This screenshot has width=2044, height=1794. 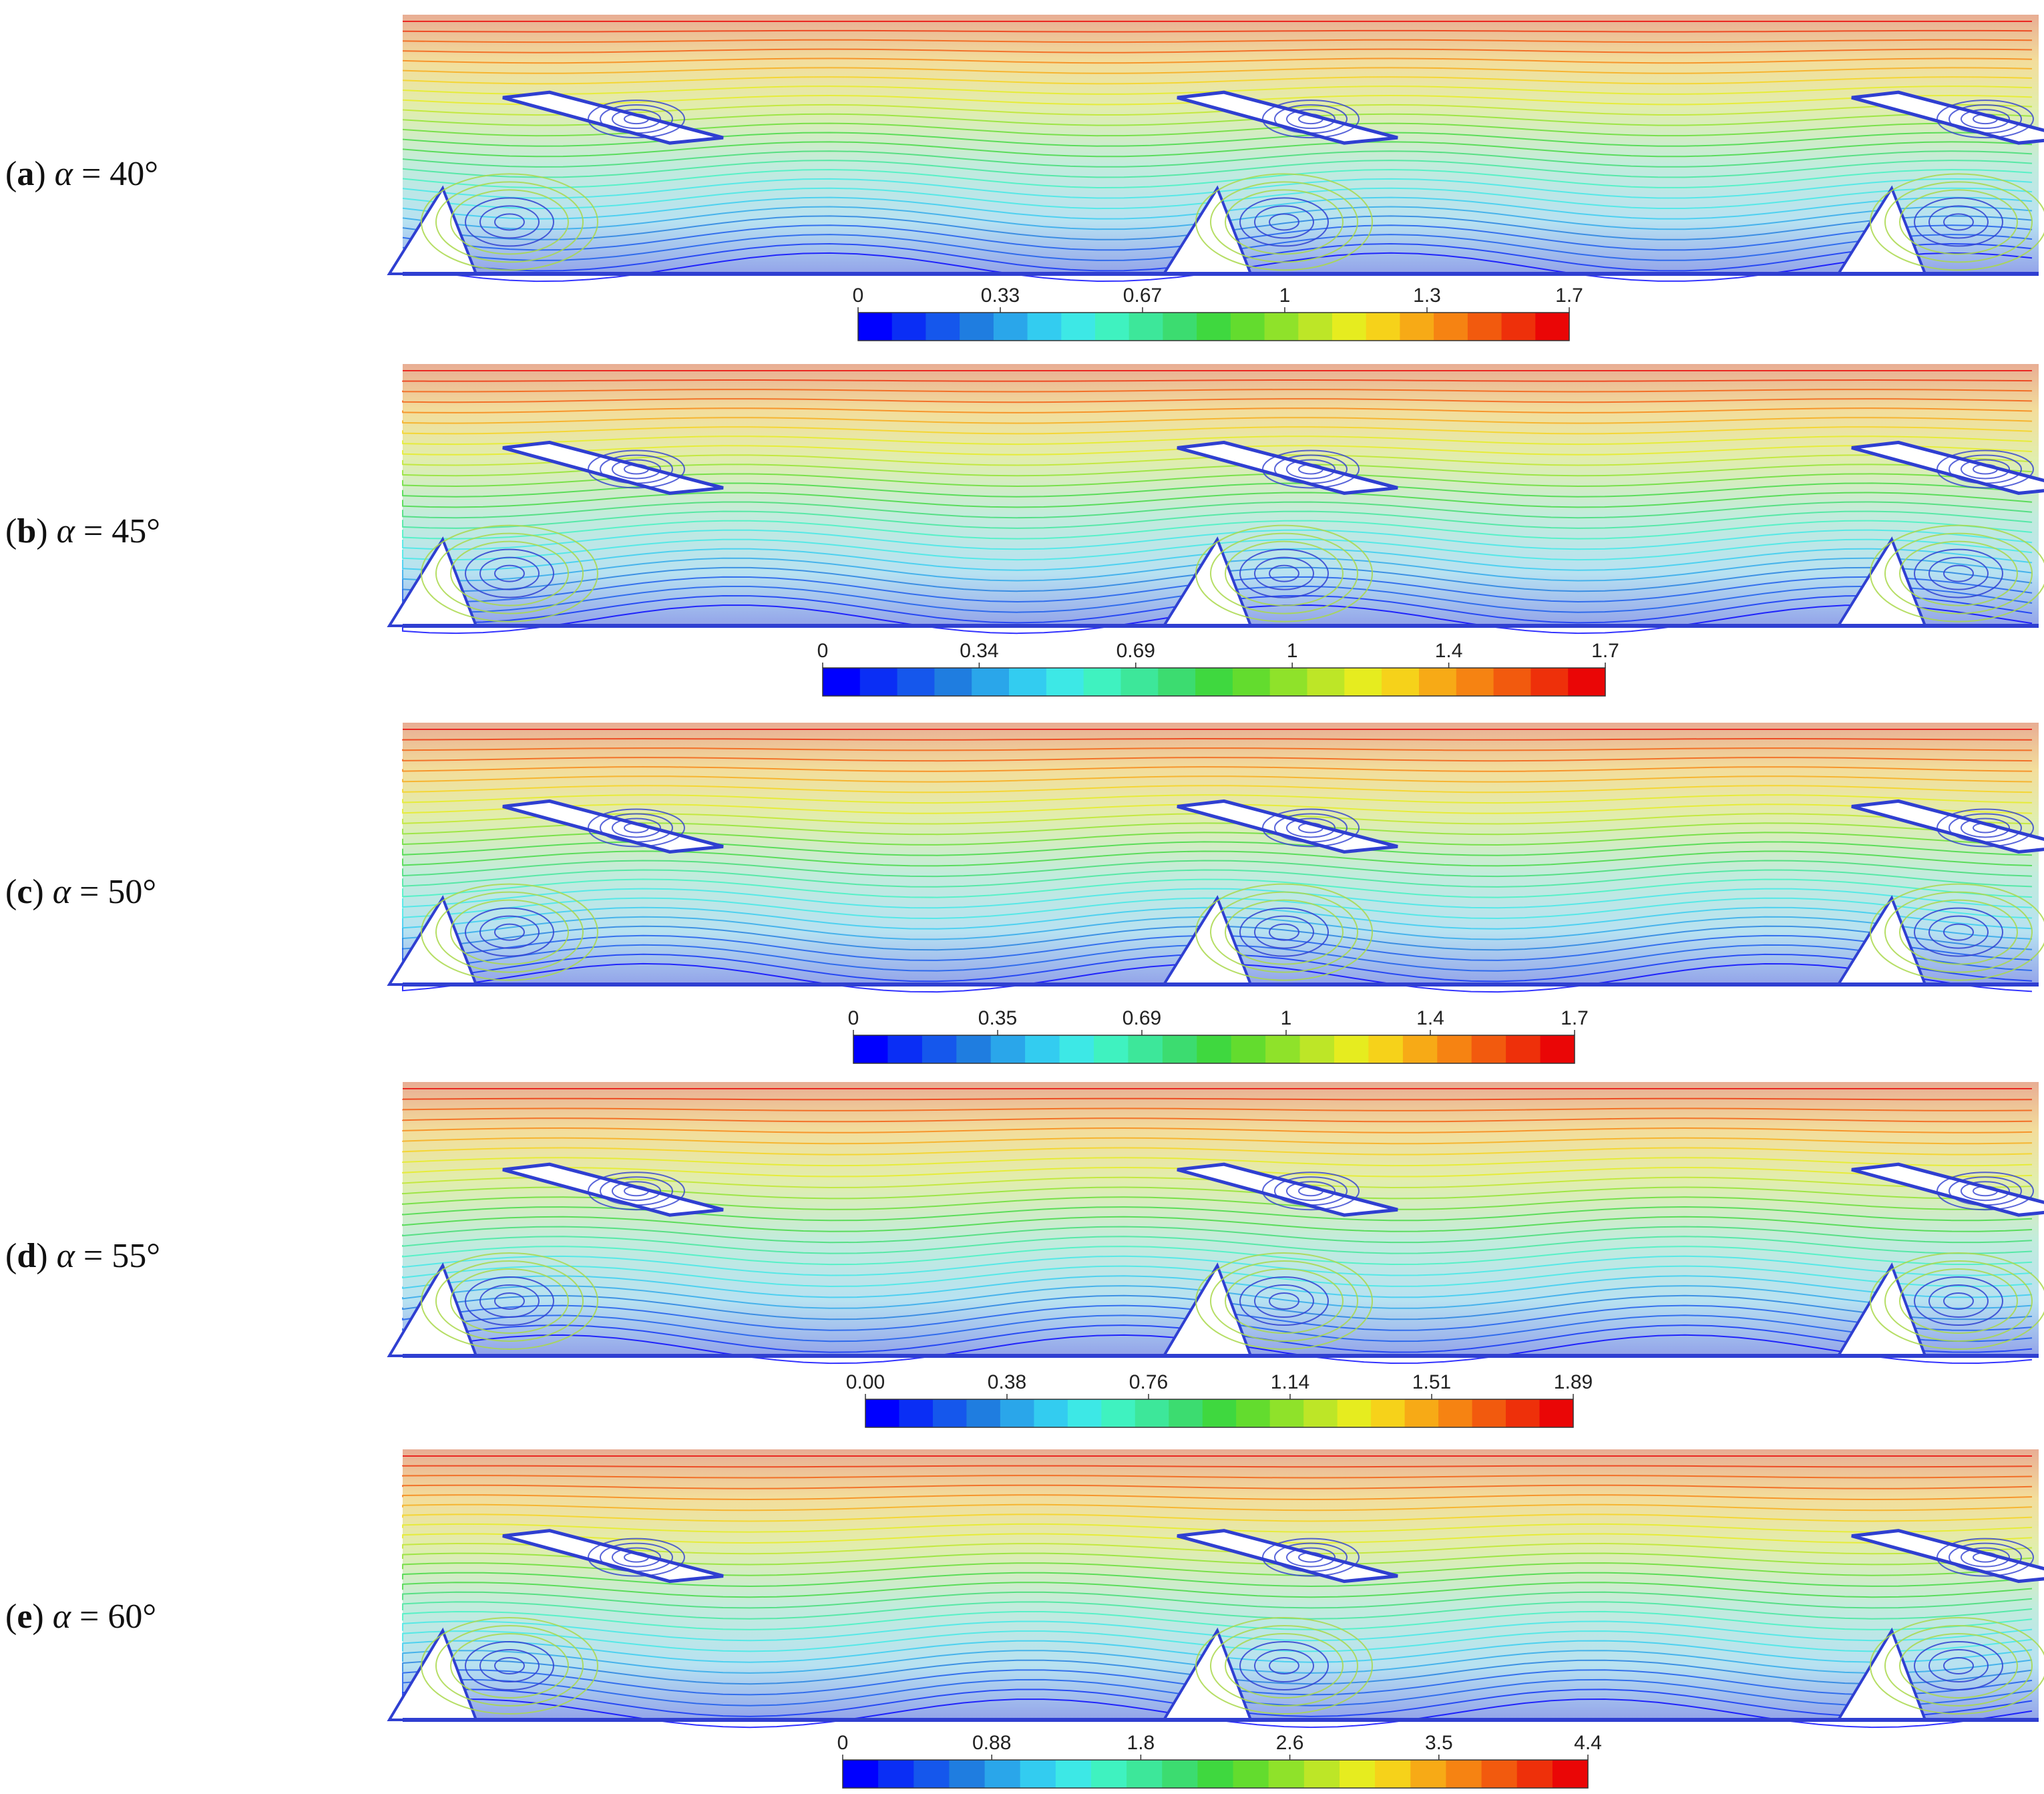 What do you see at coordinates (854, 1018) in the screenshot?
I see `colorbar-tick-label: 0` at bounding box center [854, 1018].